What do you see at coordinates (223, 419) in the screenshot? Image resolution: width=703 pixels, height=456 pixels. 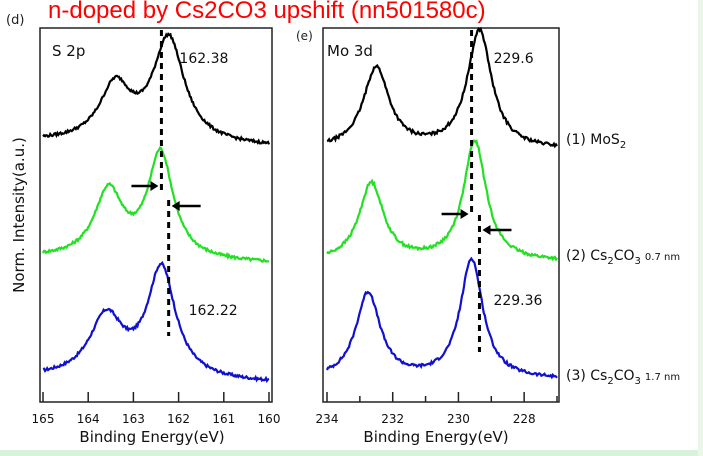 I see `x-tick-label: 161` at bounding box center [223, 419].